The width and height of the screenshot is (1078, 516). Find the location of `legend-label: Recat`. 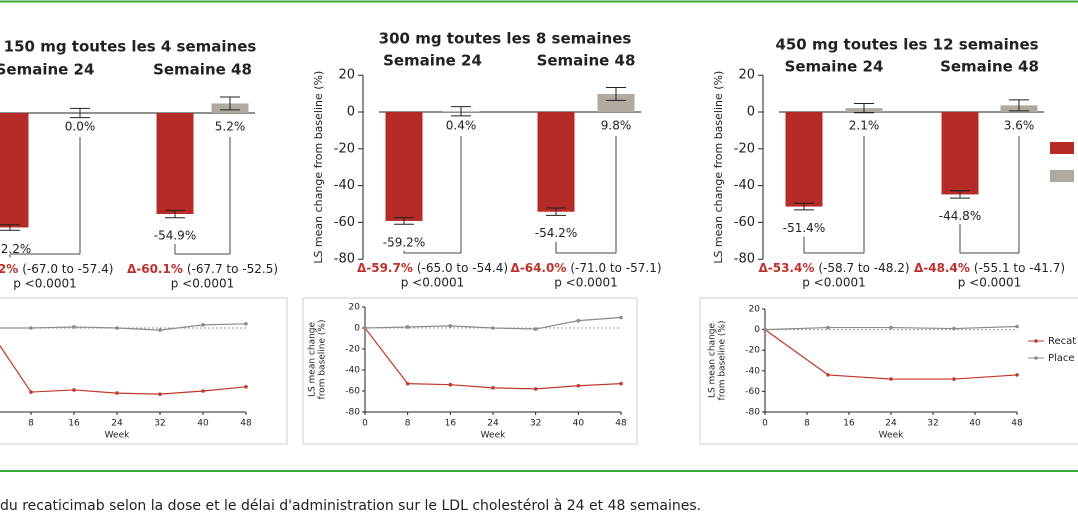

legend-label: Recat is located at coordinates (1062, 341).